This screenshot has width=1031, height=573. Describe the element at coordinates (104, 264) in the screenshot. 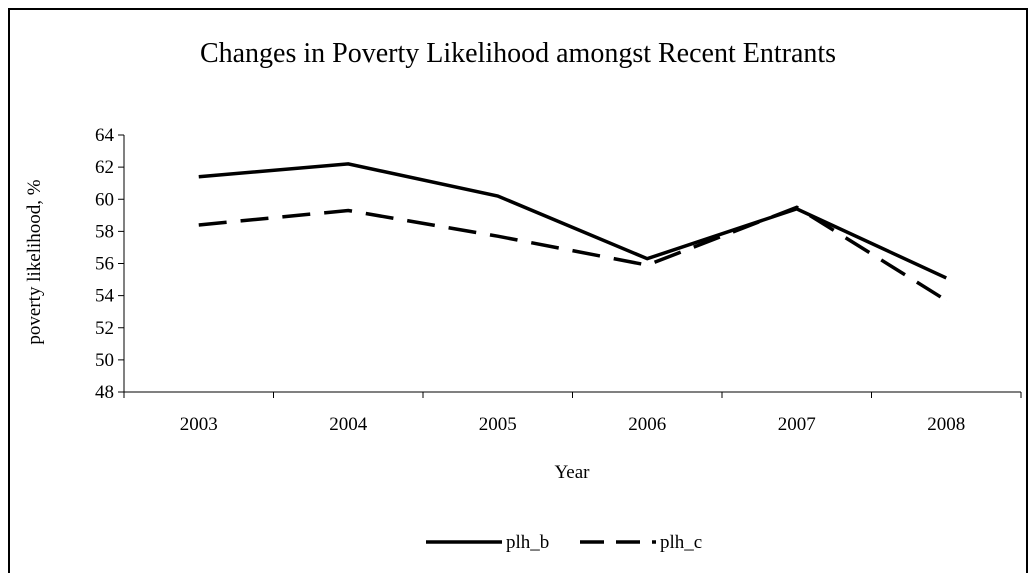

I see `y-tick-label: 56` at that location.